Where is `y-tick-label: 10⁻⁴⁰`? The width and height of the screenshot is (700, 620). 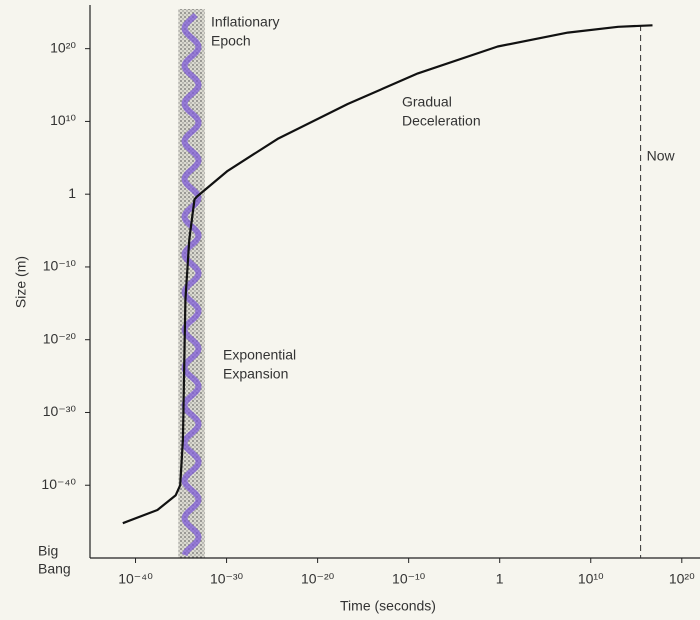
y-tick-label: 10⁻⁴⁰ is located at coordinates (58, 484).